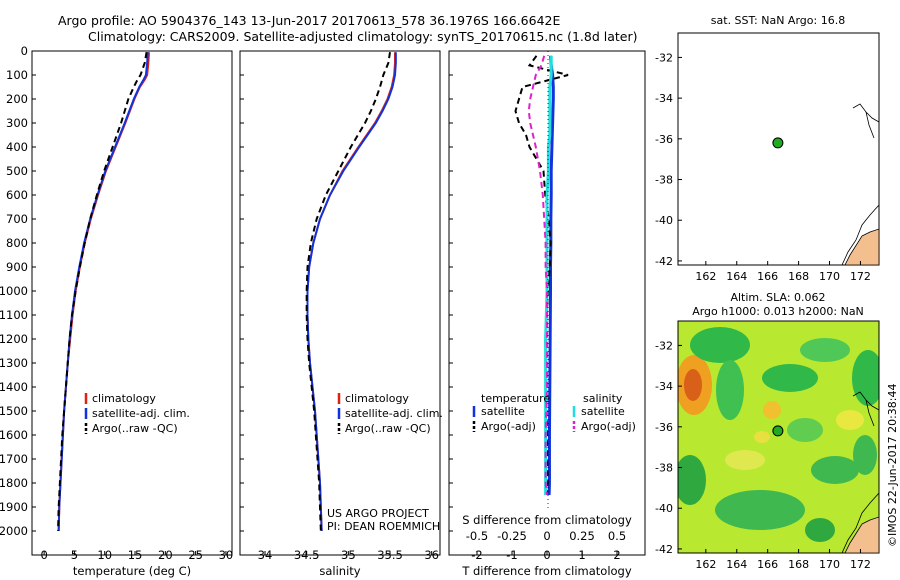 This screenshot has height=580, width=900. I want to click on x2-tick-label: 0.5, so click(617, 536).